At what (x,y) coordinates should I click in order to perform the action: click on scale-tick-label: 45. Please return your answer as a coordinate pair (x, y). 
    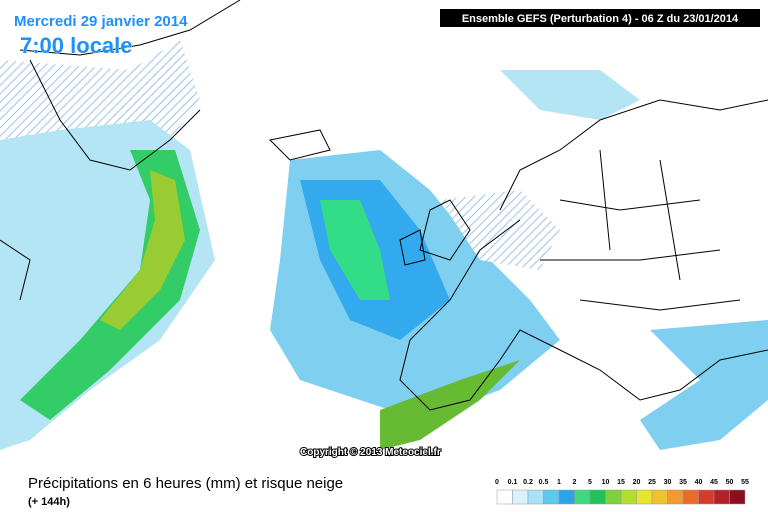
    Looking at the image, I should click on (714, 482).